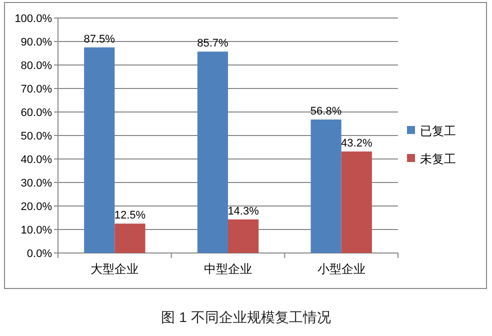 This screenshot has height=336, width=492. I want to click on x-tick-label: 大型企业, so click(114, 269).